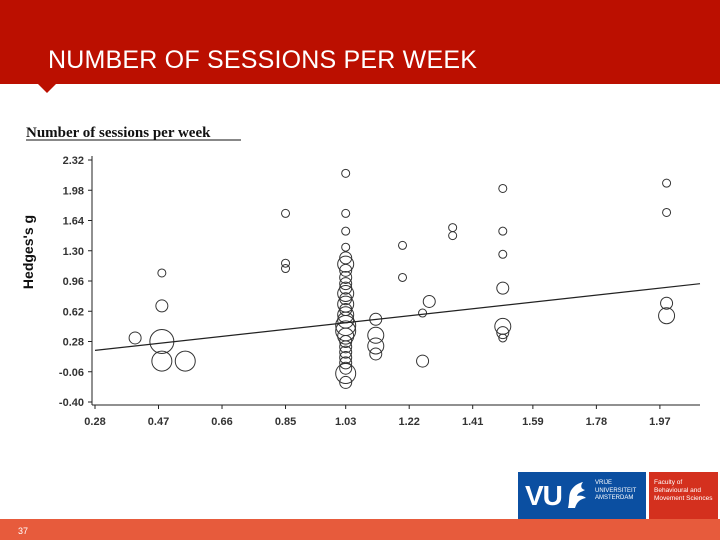 The height and width of the screenshot is (540, 720). What do you see at coordinates (596, 422) in the screenshot?
I see `x-tick-label: 1.78` at bounding box center [596, 422].